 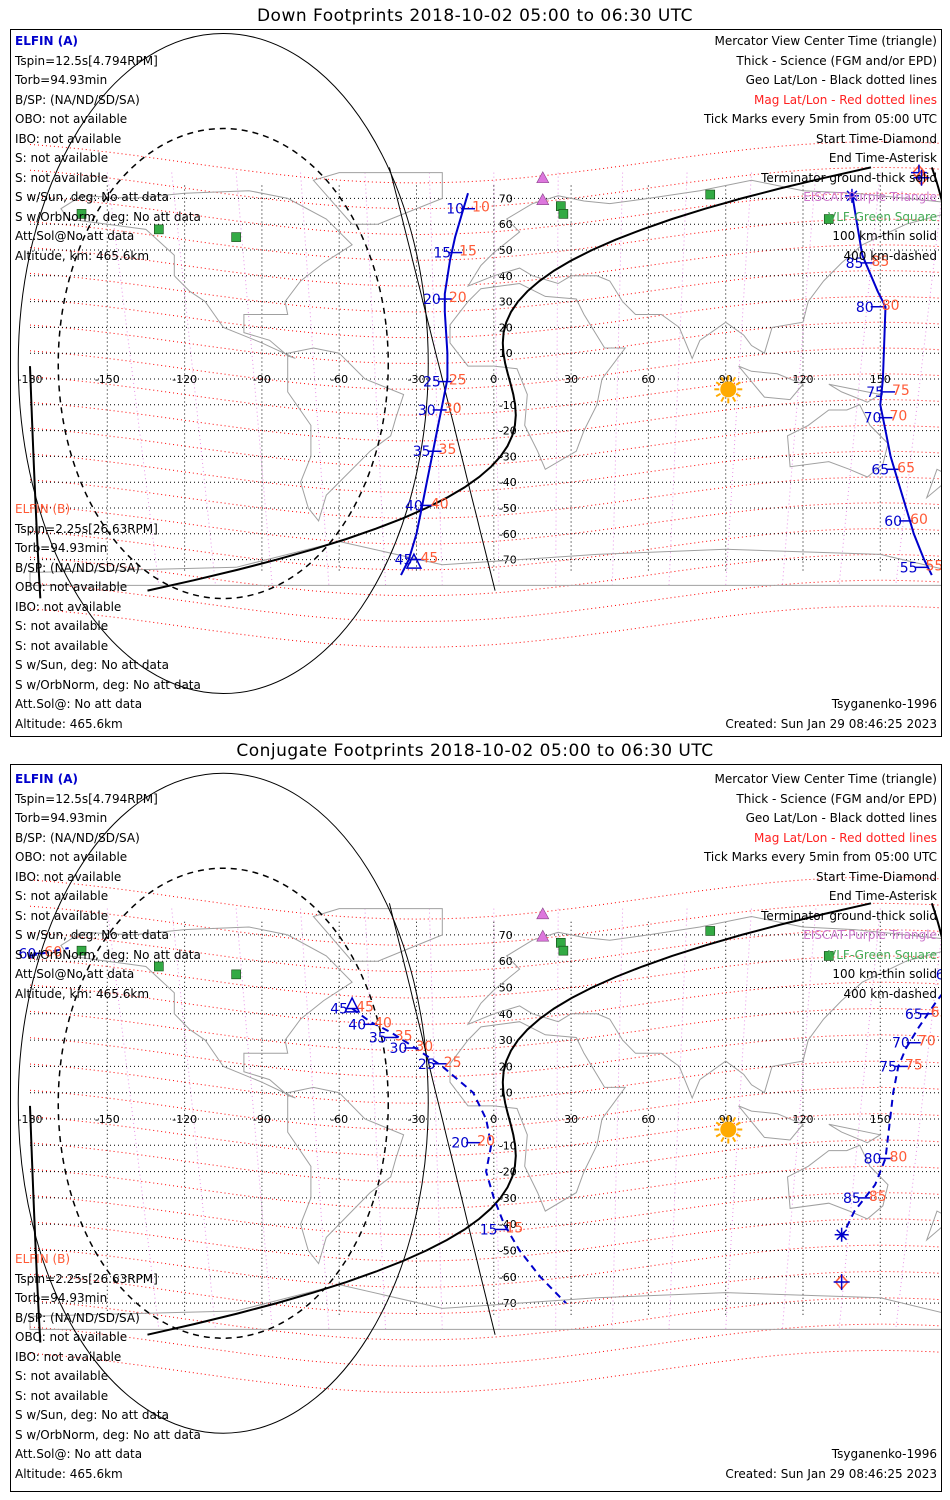 I want to click on end-asterisk, so click(x=852, y=196).